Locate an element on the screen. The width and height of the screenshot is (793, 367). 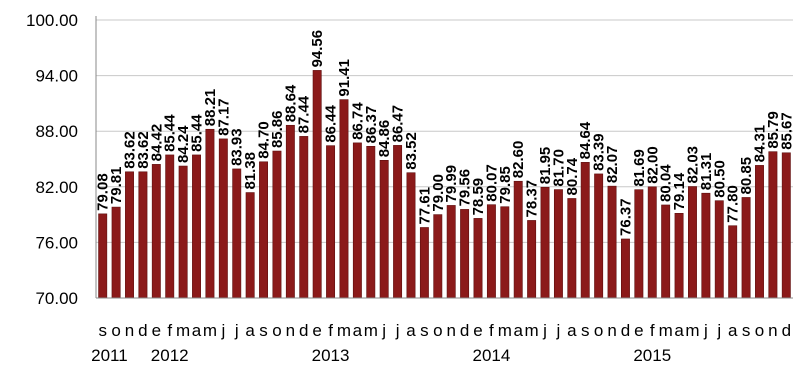
data-label: 80.74 is located at coordinates (572, 176).